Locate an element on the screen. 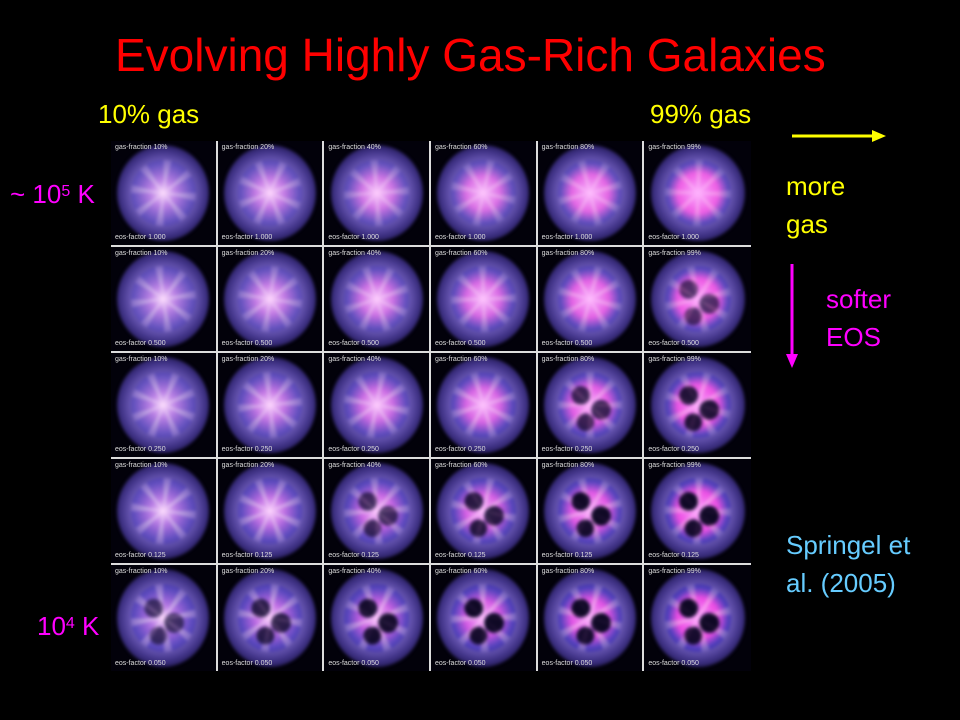  high-gas-label: 99% gas is located at coordinates (701, 114).